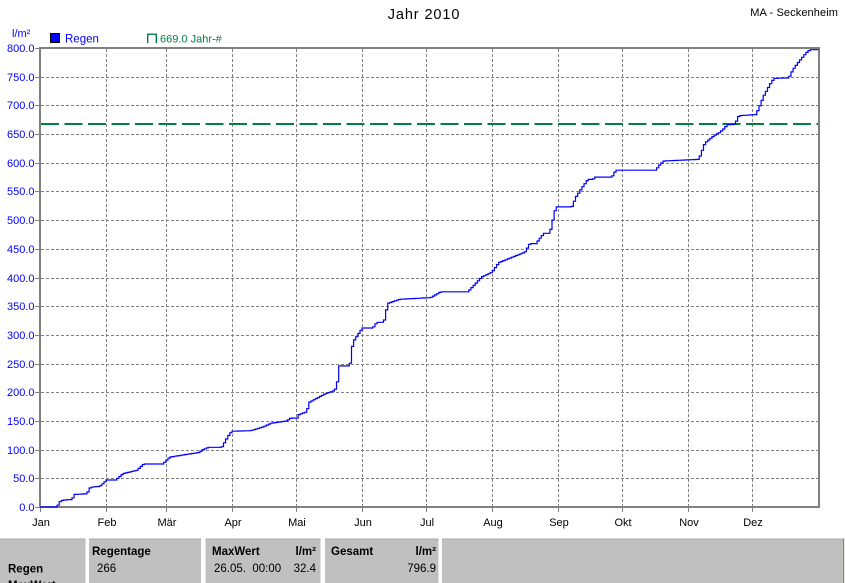 This screenshot has width=845, height=583. What do you see at coordinates (21, 135) in the screenshot?
I see `svg-text: 650.0` at bounding box center [21, 135].